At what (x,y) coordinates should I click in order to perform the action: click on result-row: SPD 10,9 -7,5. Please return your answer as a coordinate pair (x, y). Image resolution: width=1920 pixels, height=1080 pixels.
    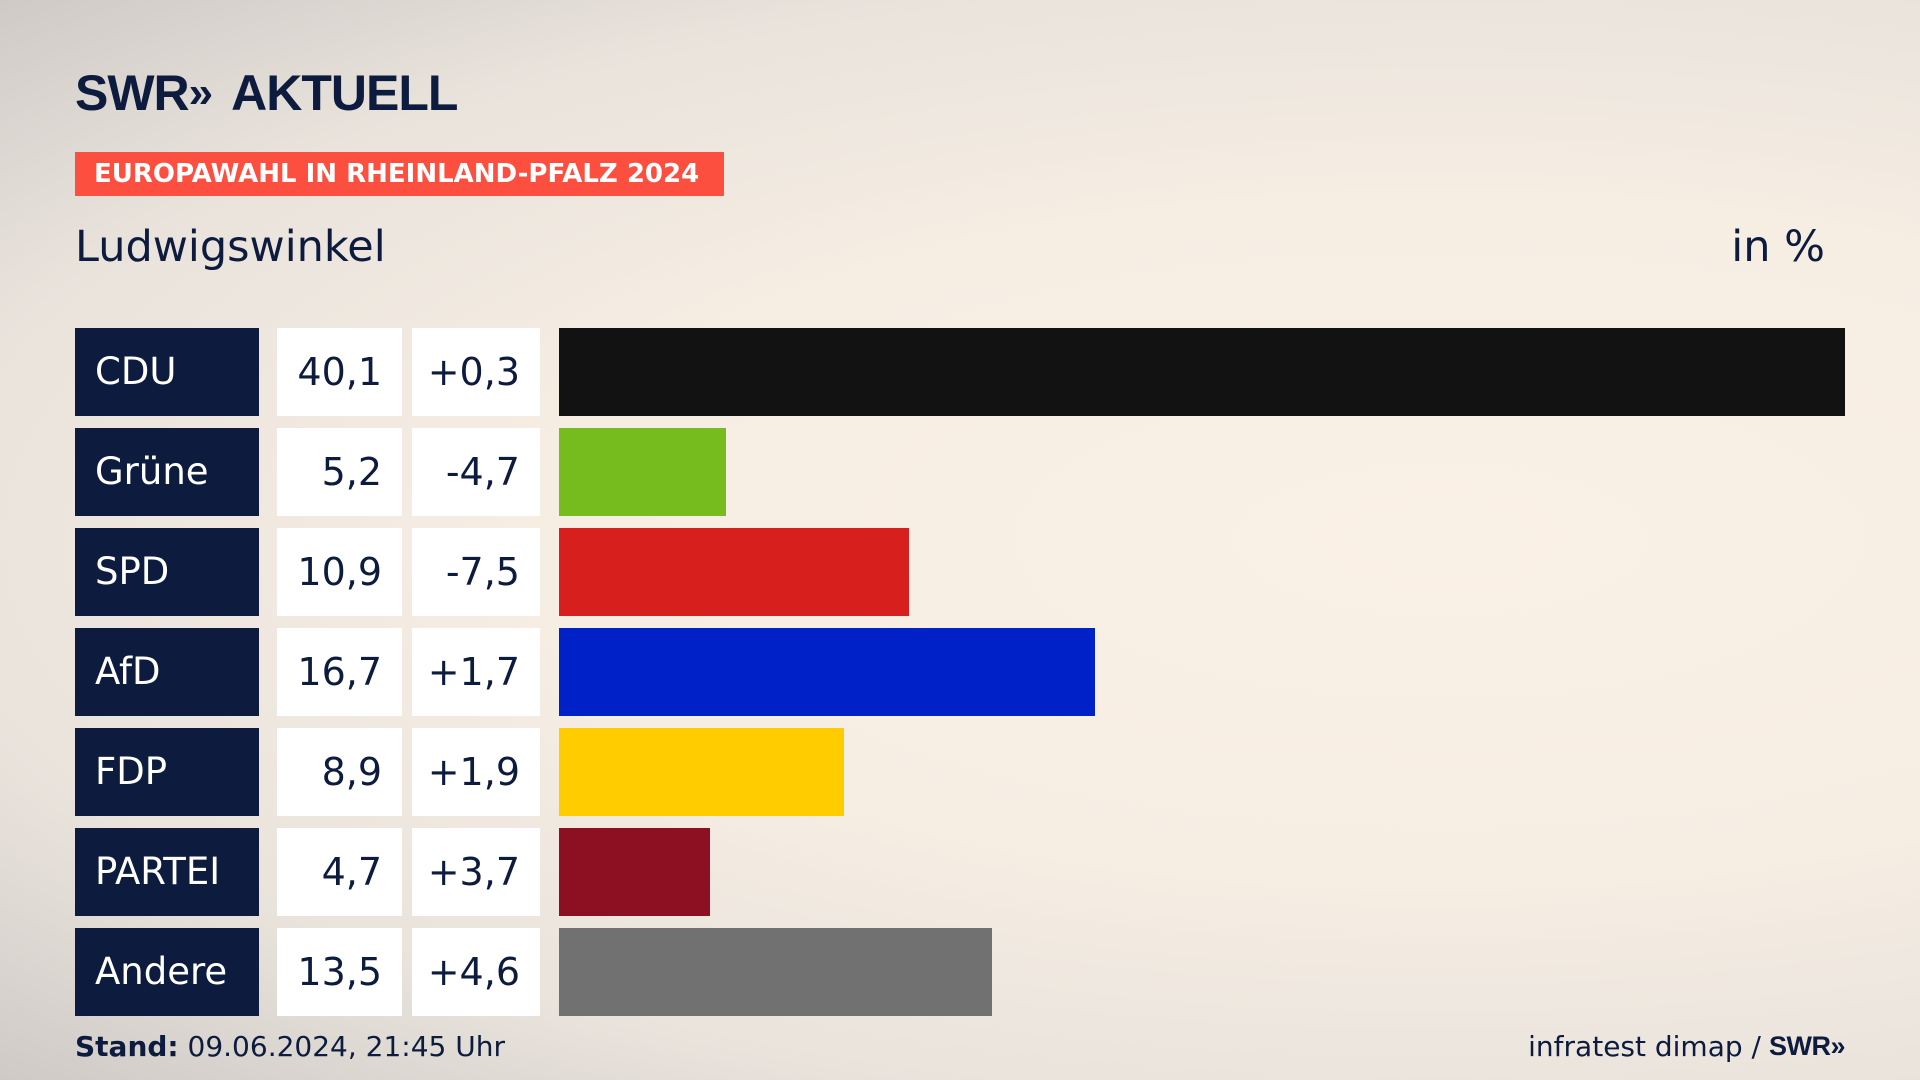
    Looking at the image, I should click on (960, 572).